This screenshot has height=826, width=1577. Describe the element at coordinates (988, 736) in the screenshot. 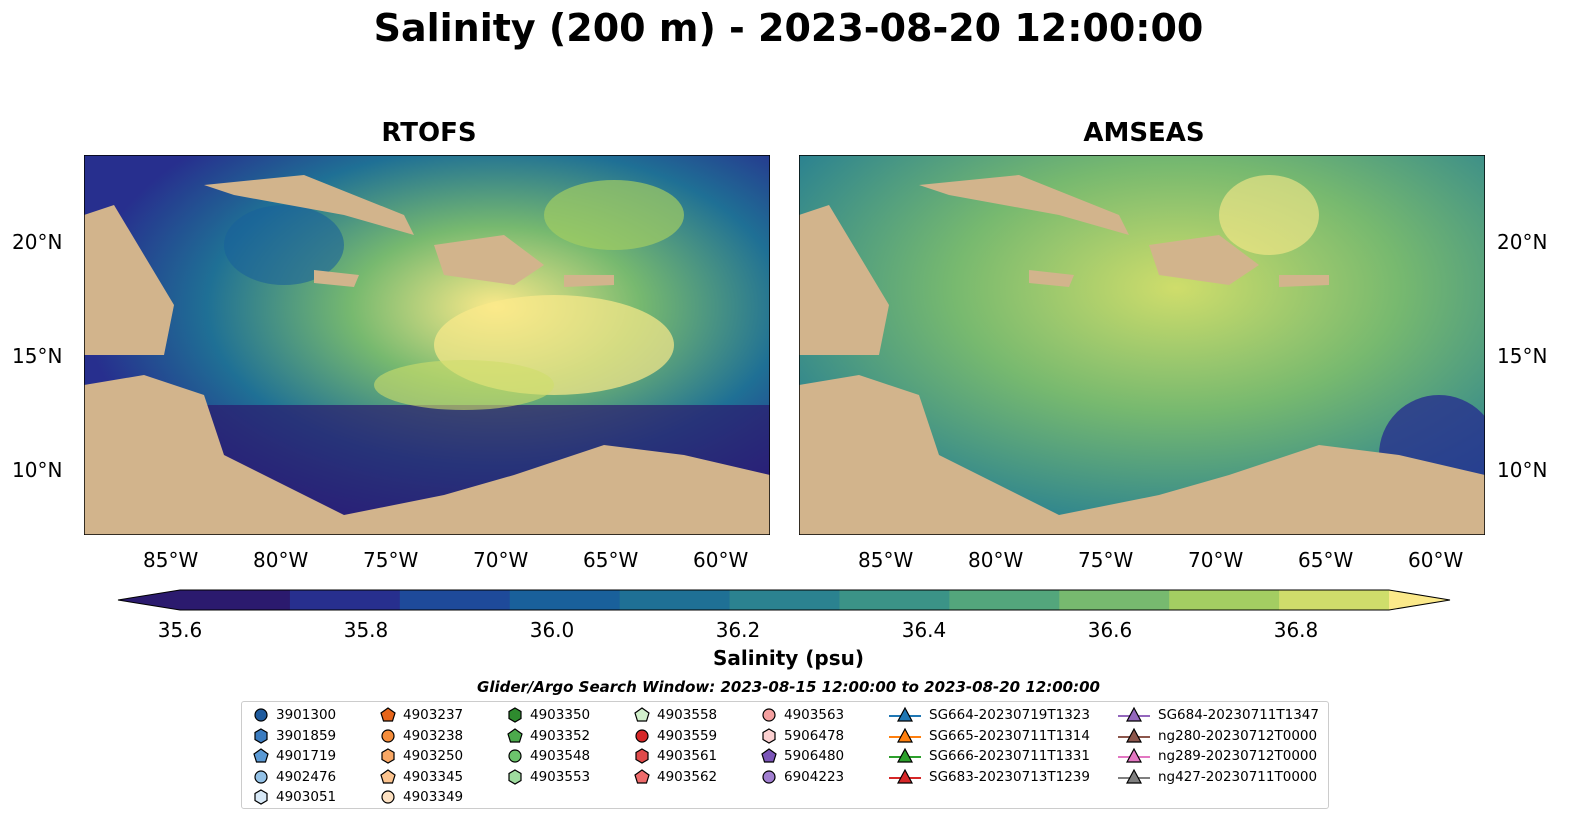

I see `legend-item: SG665-20230711T1314` at that location.